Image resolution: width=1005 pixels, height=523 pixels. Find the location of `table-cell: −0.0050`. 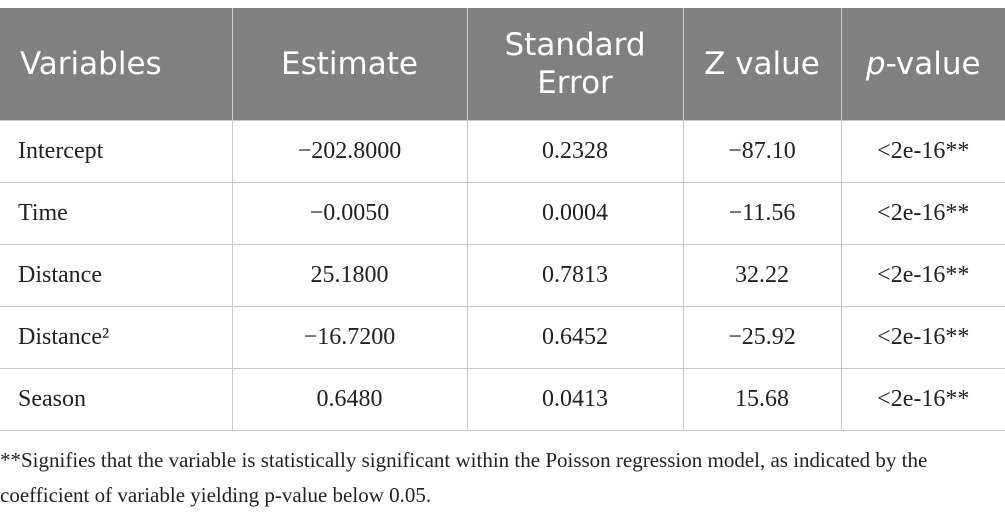

table-cell: −0.0050 is located at coordinates (349, 213).